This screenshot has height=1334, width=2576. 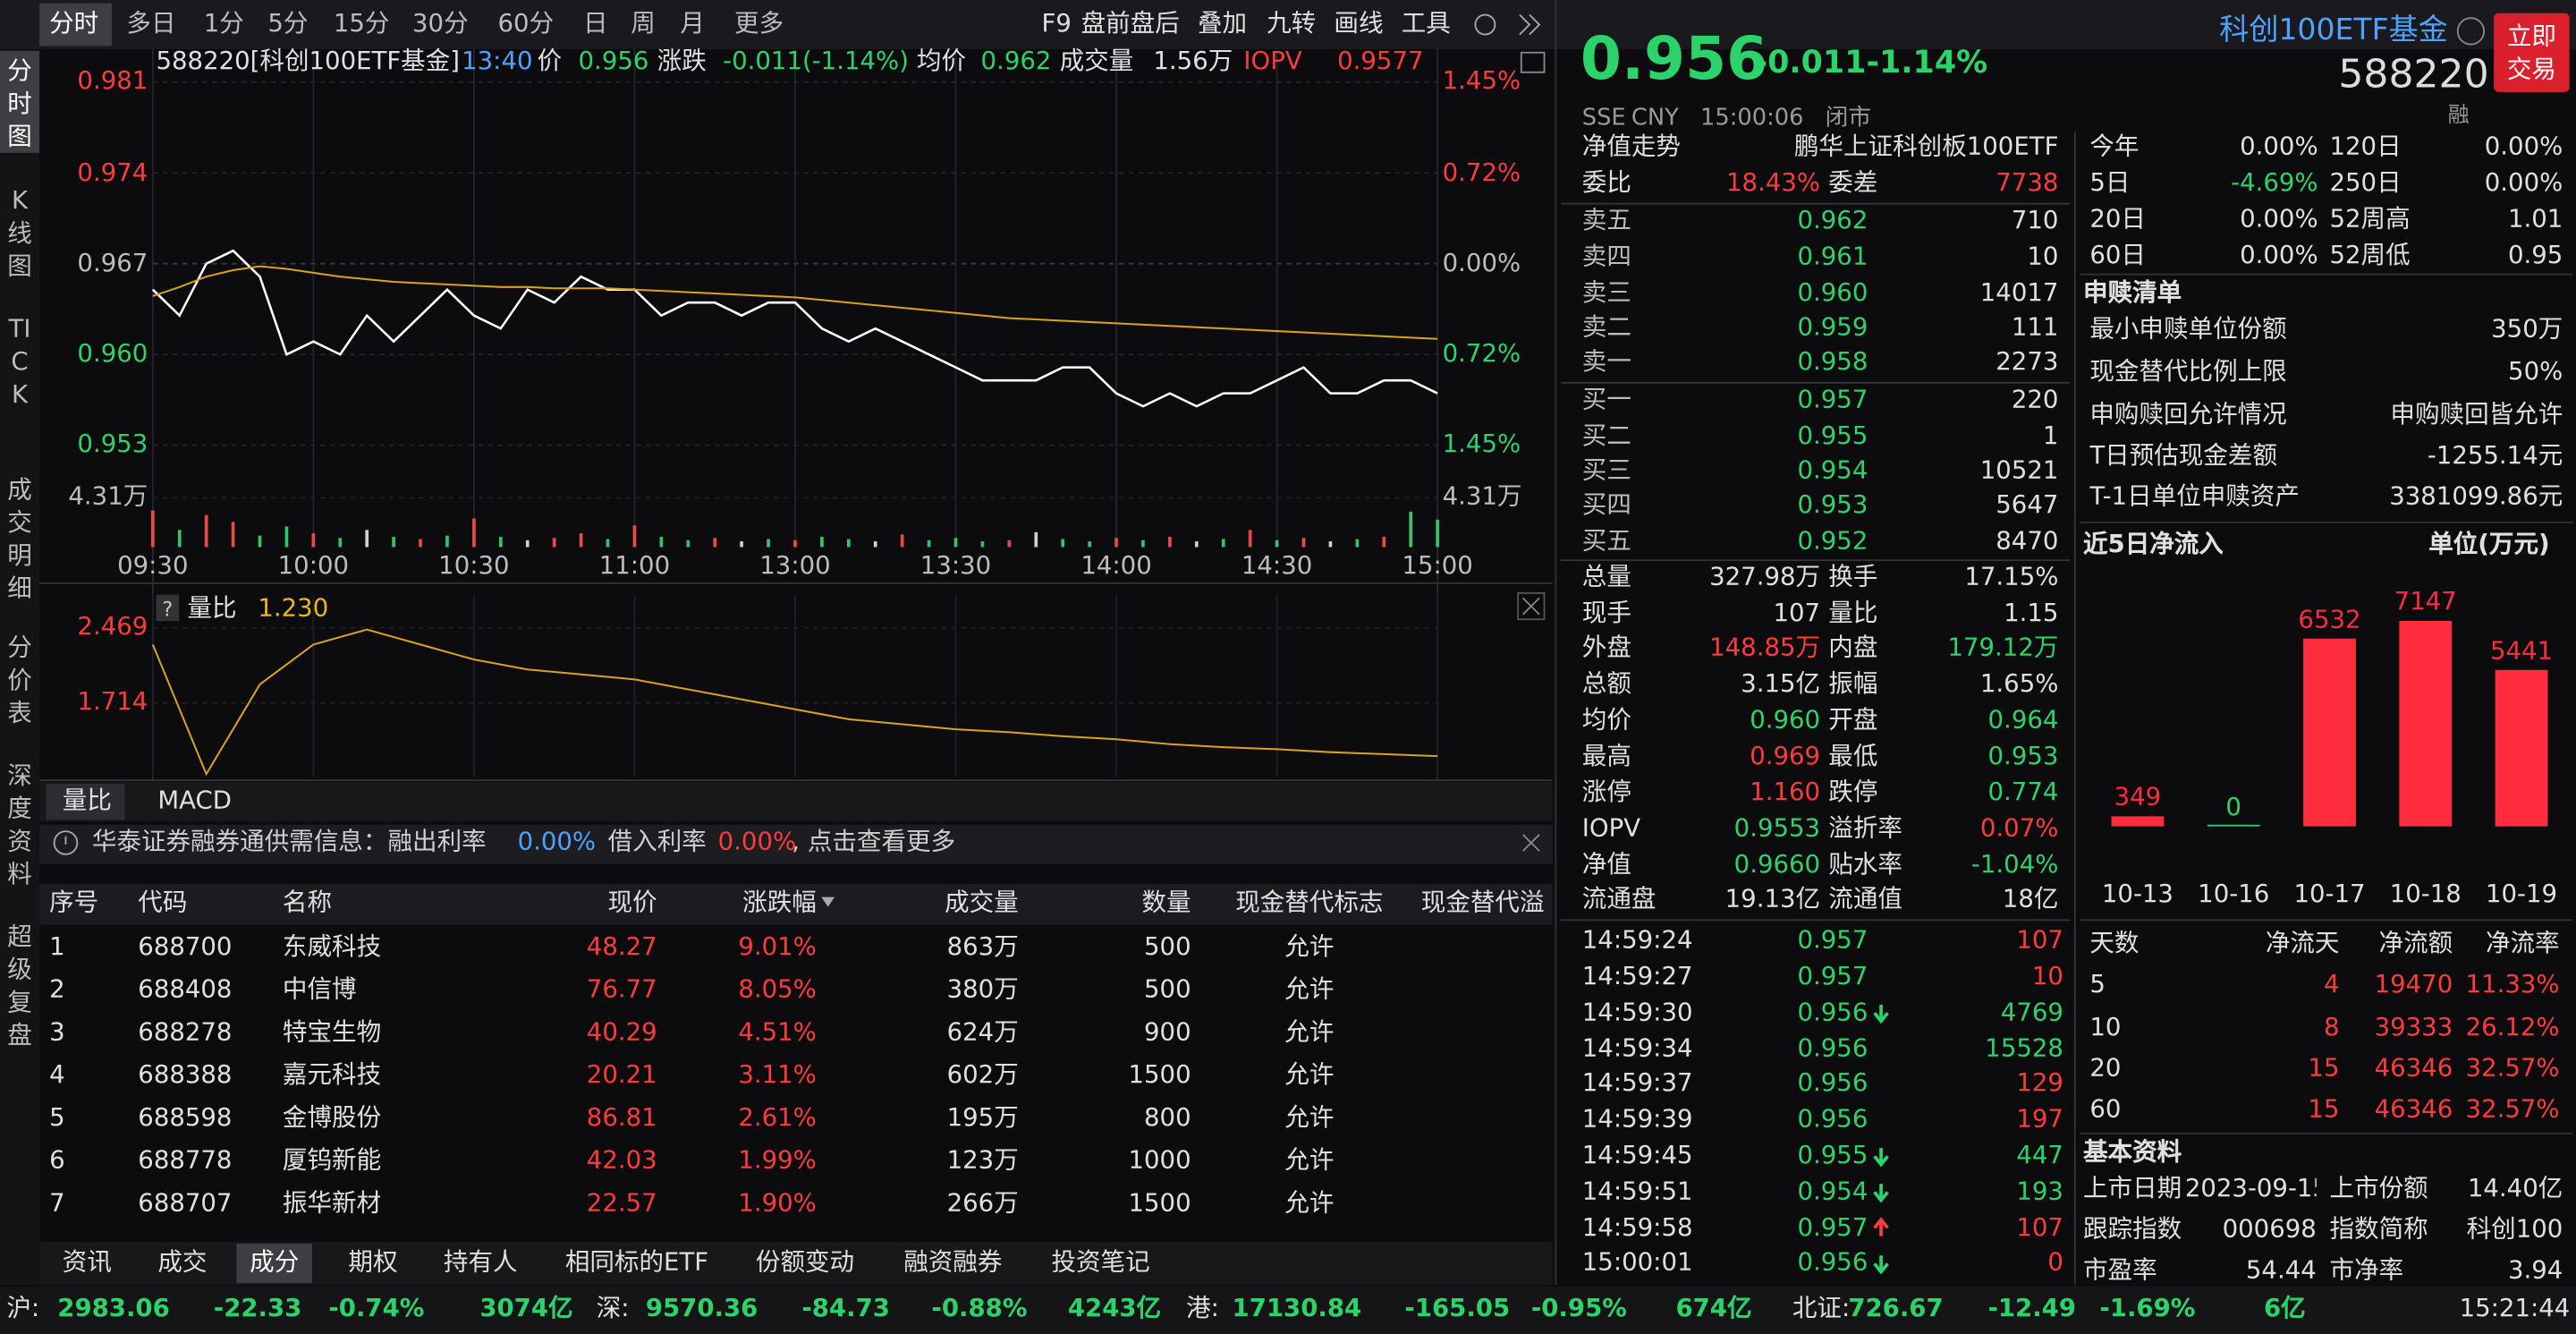 What do you see at coordinates (361, 23) in the screenshot?
I see `period-tab: 15分` at bounding box center [361, 23].